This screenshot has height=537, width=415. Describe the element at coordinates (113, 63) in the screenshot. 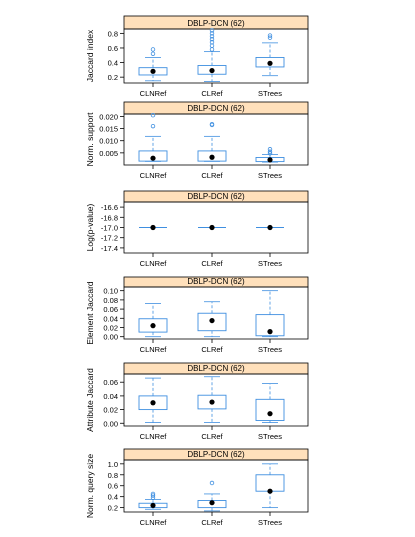

I see `y-tick-label: 0.4` at that location.